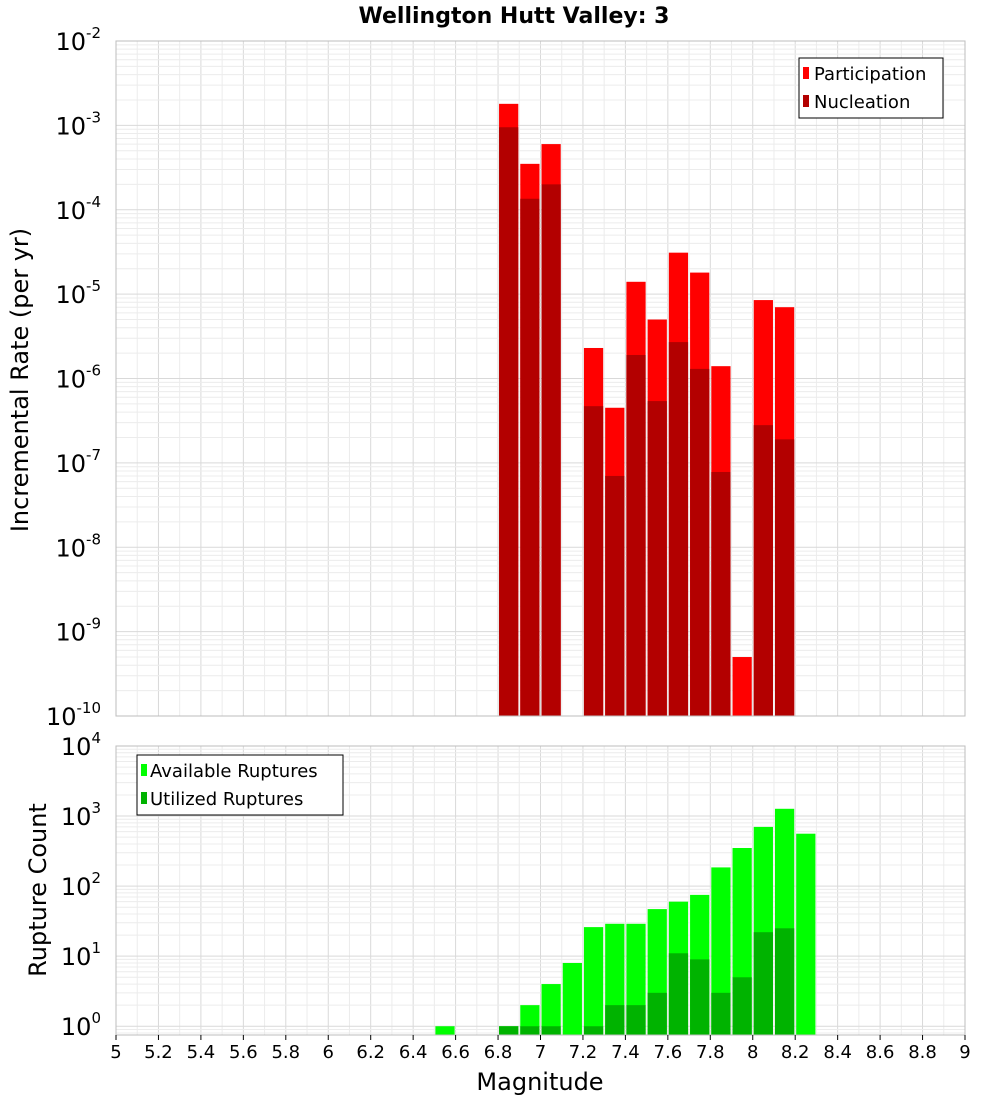 This screenshot has height=1100, width=1000. Describe the element at coordinates (78, 546) in the screenshot. I see `rate-y-tick-label: 10⁻⁸` at that location.